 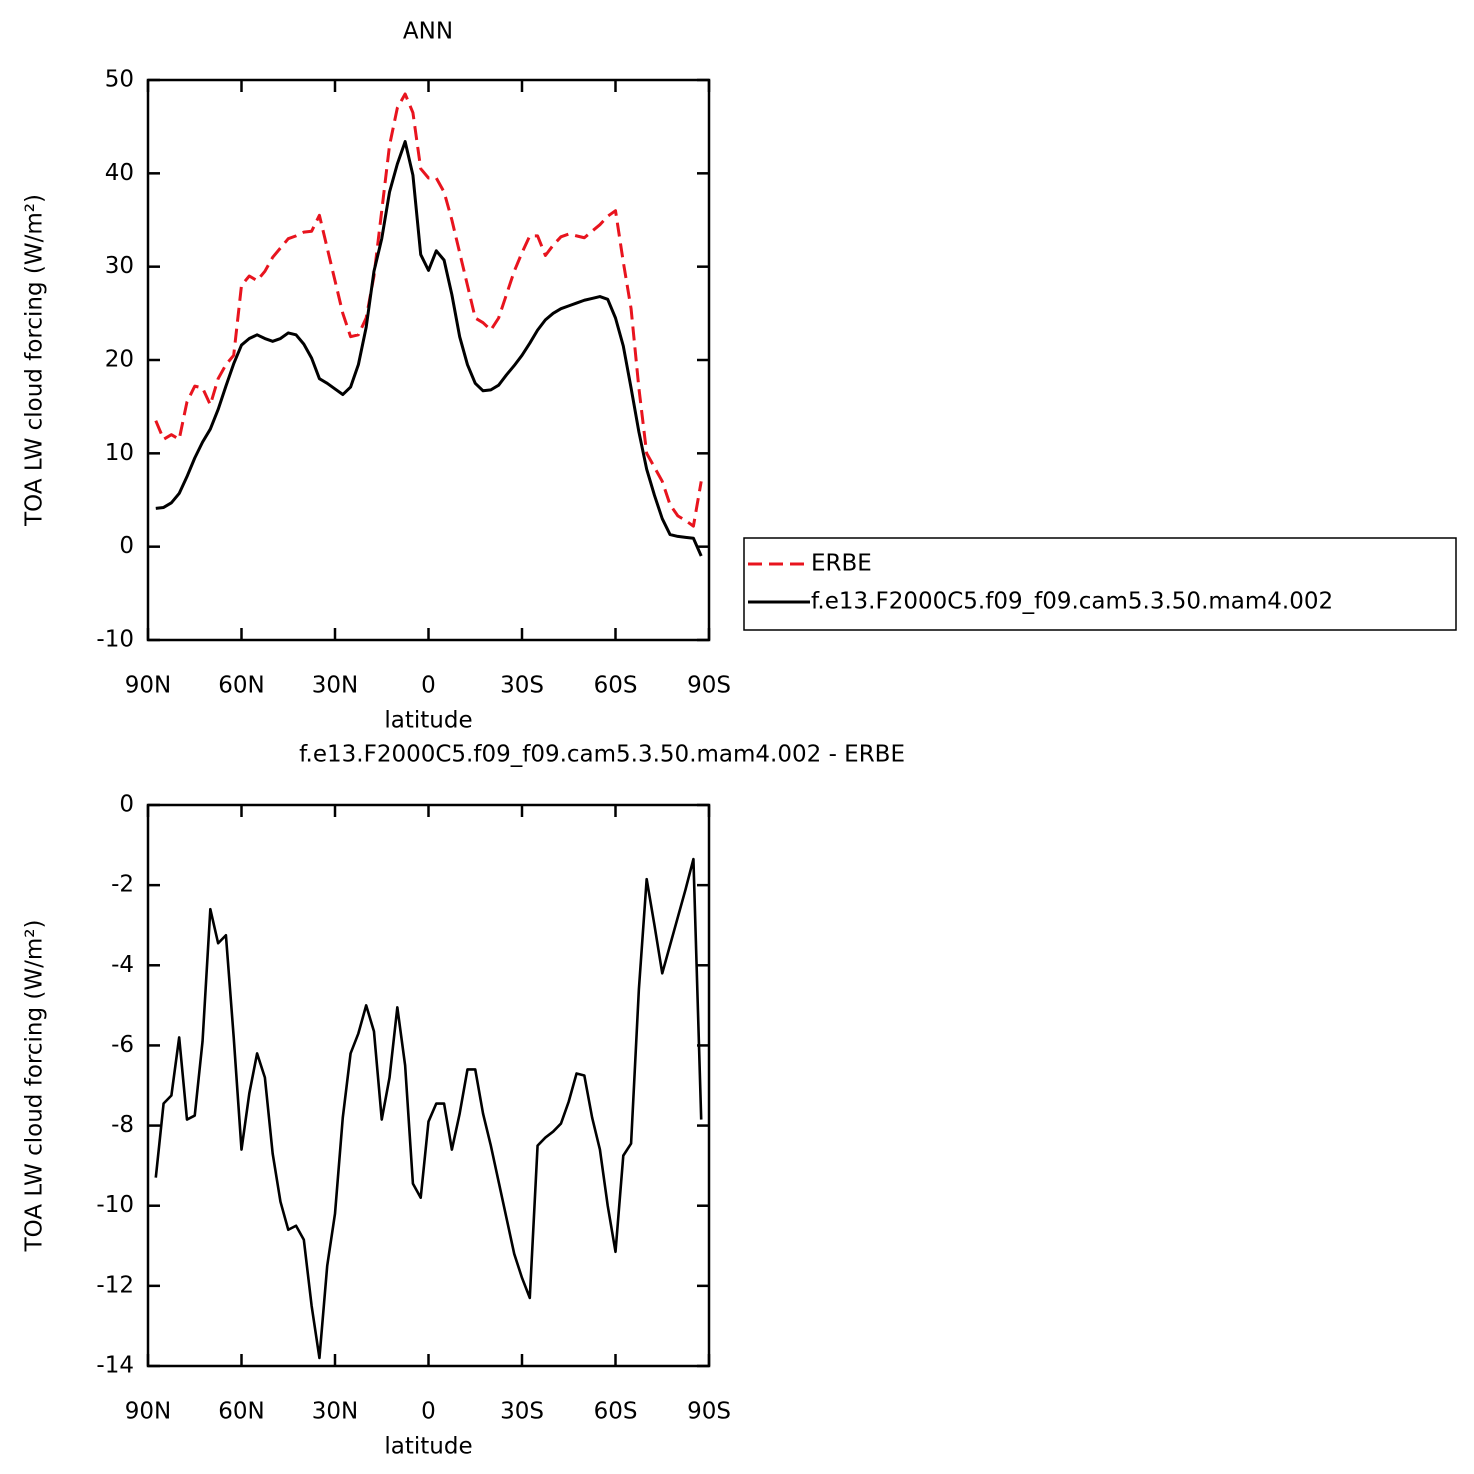 What do you see at coordinates (119, 360) in the screenshot?
I see `y-tick-label: 20` at bounding box center [119, 360].